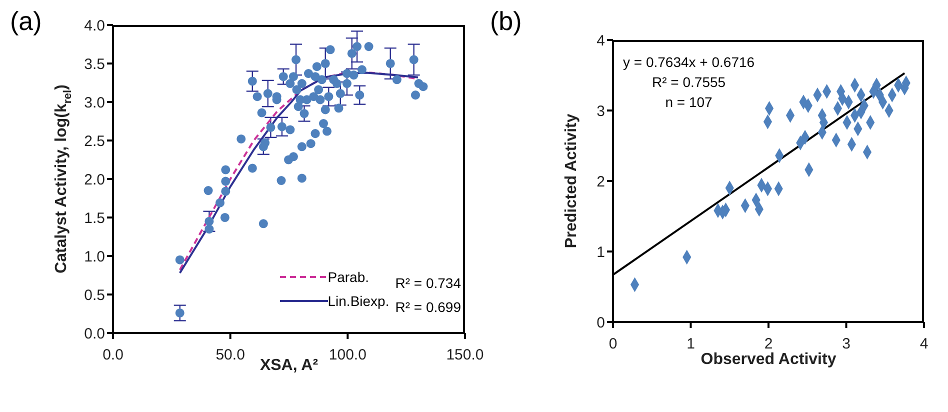  I want to click on x-tick-label: 1, so click(690, 344).